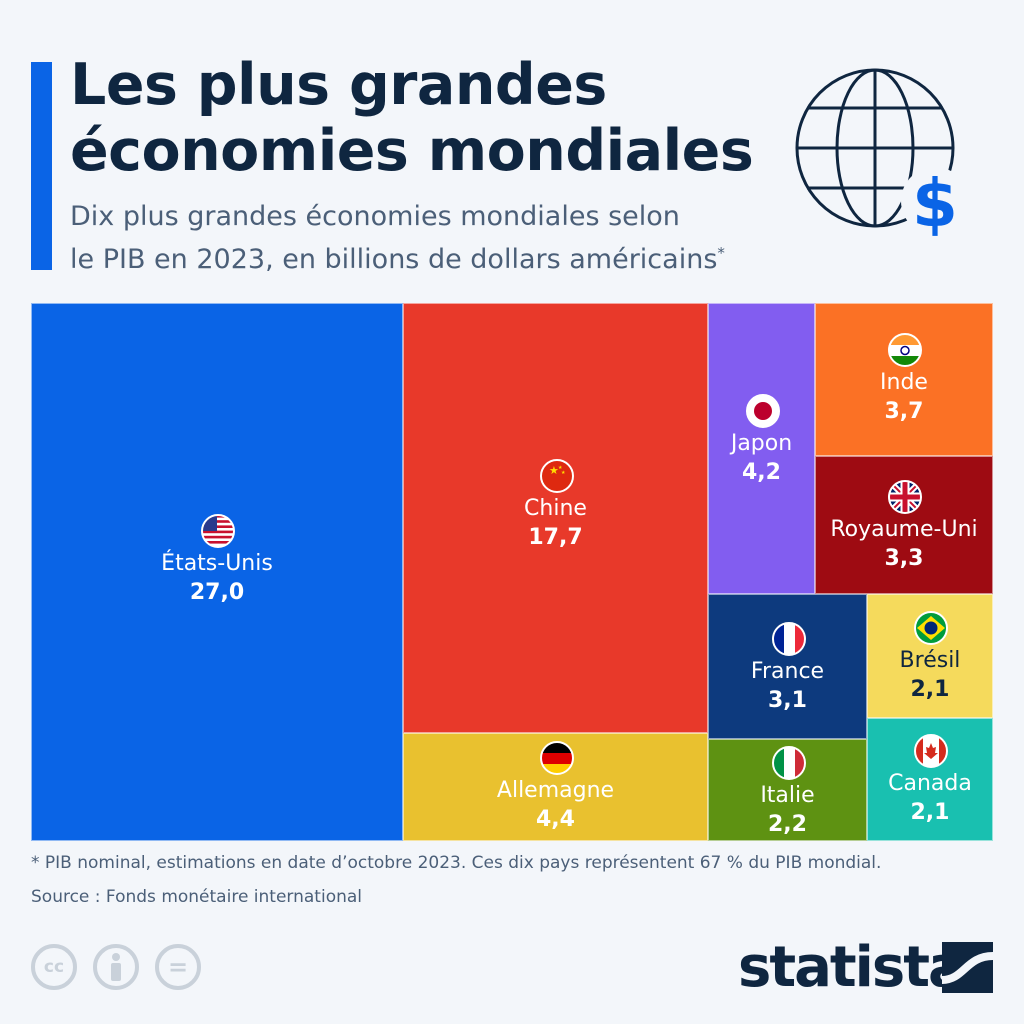 The width and height of the screenshot is (1024, 1024). I want to click on treemap-cell: Royaume-Uni 3,3, so click(904, 525).